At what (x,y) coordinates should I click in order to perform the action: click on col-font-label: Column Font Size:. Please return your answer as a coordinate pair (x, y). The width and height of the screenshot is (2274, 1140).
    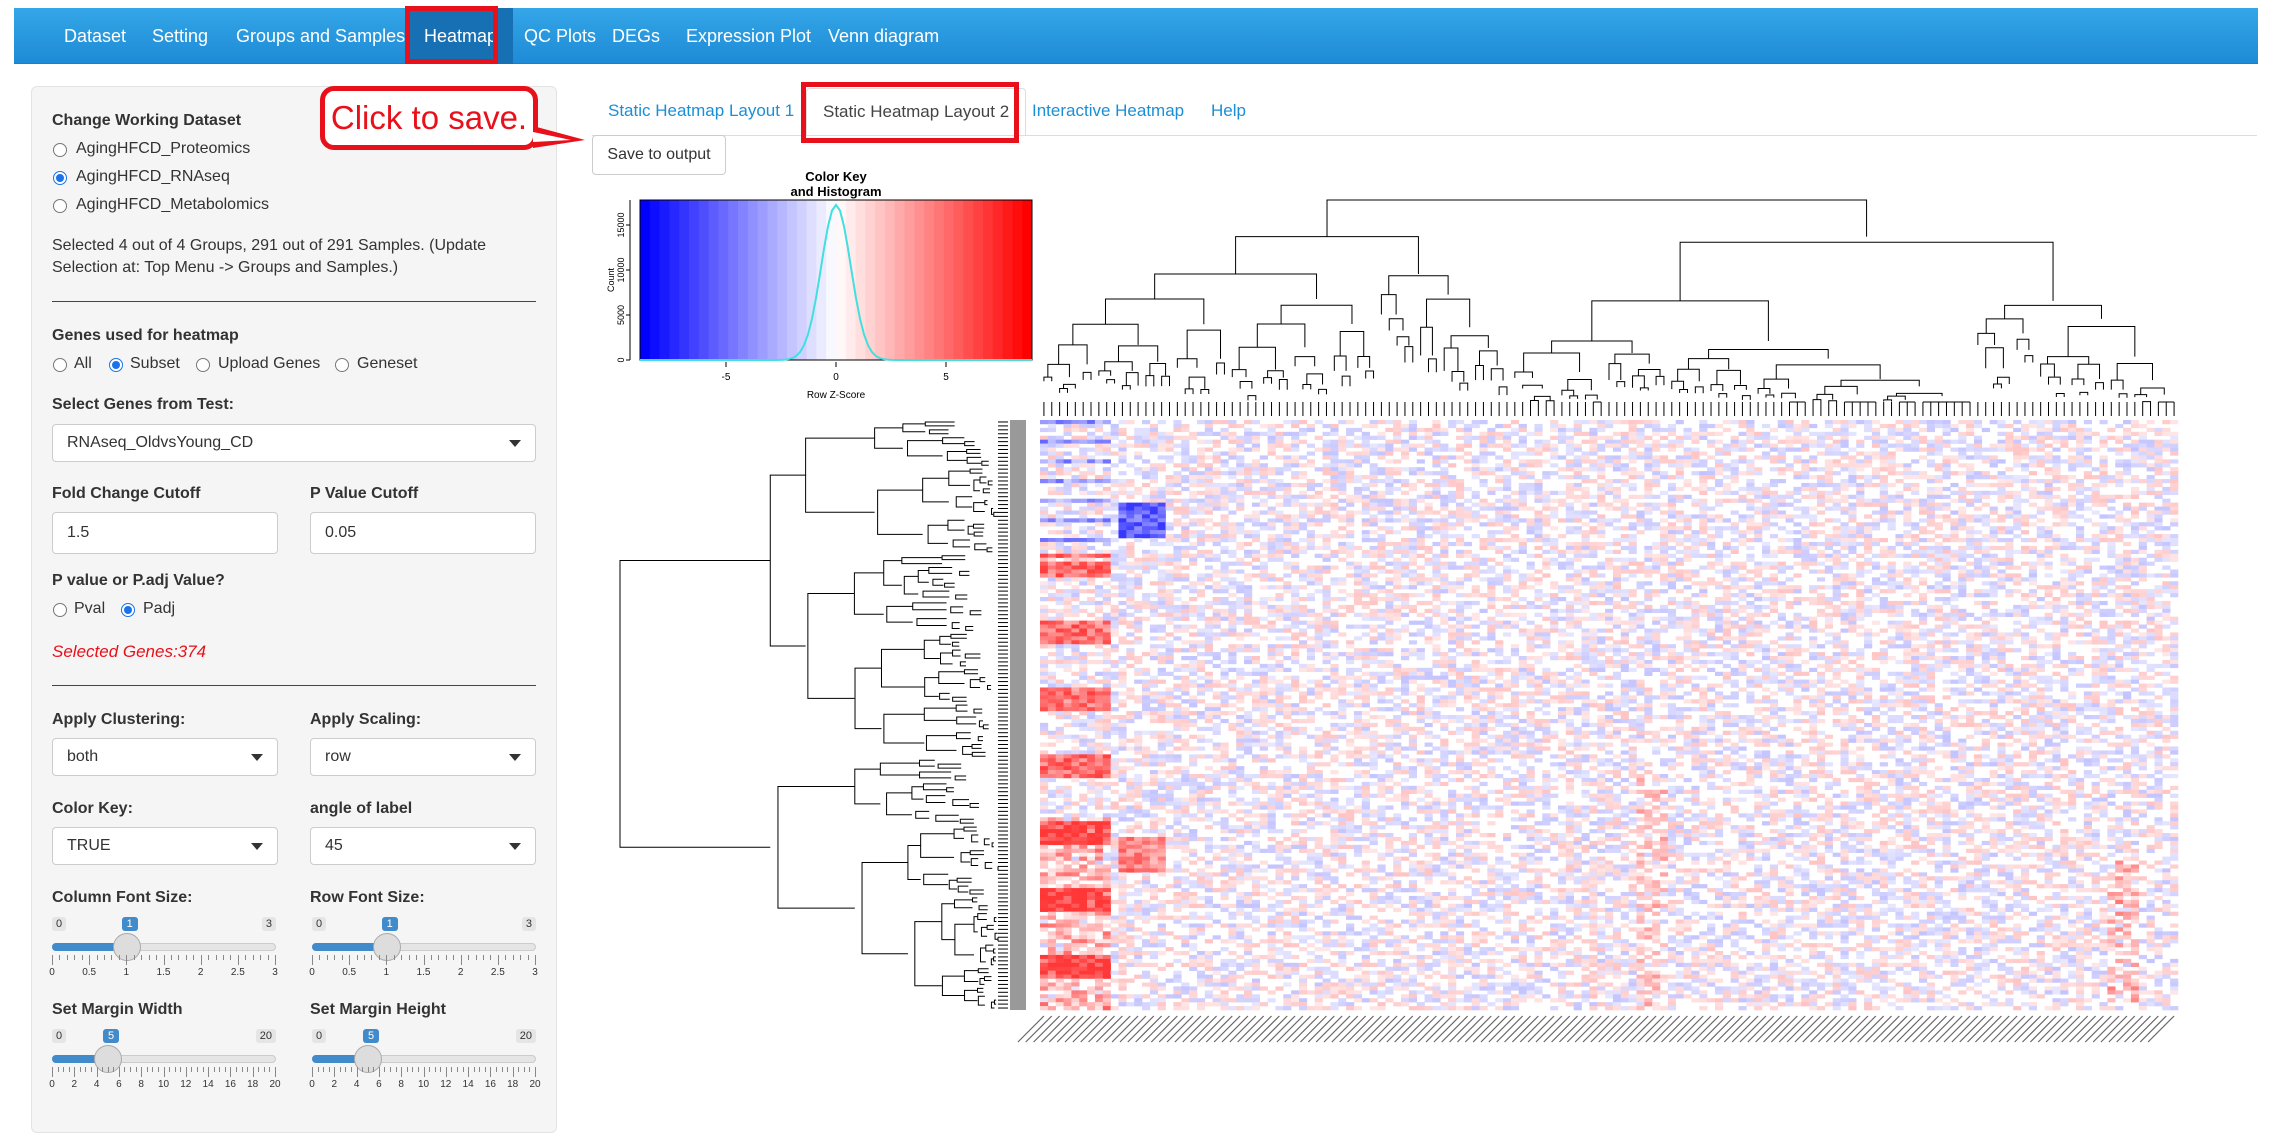
    Looking at the image, I should click on (122, 897).